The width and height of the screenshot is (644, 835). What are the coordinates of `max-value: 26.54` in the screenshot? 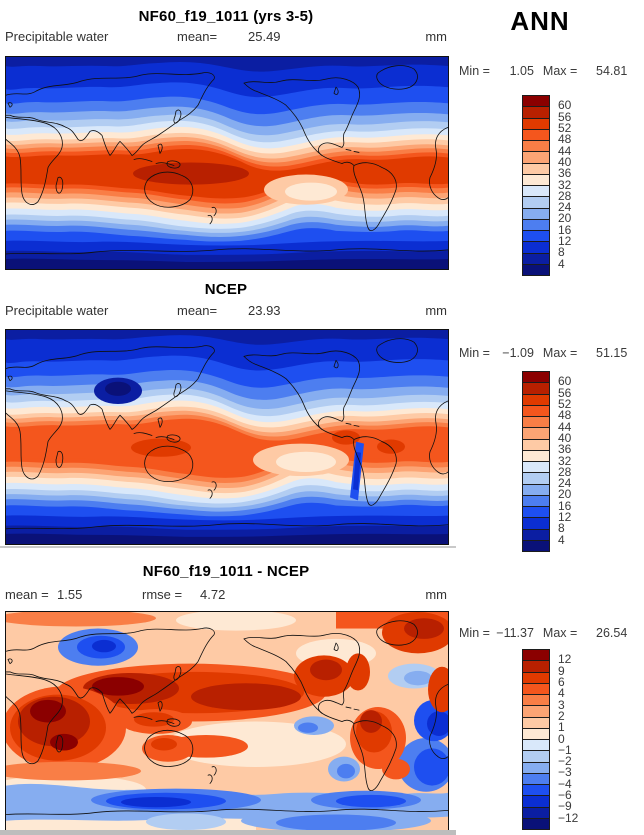 It's located at (612, 633).